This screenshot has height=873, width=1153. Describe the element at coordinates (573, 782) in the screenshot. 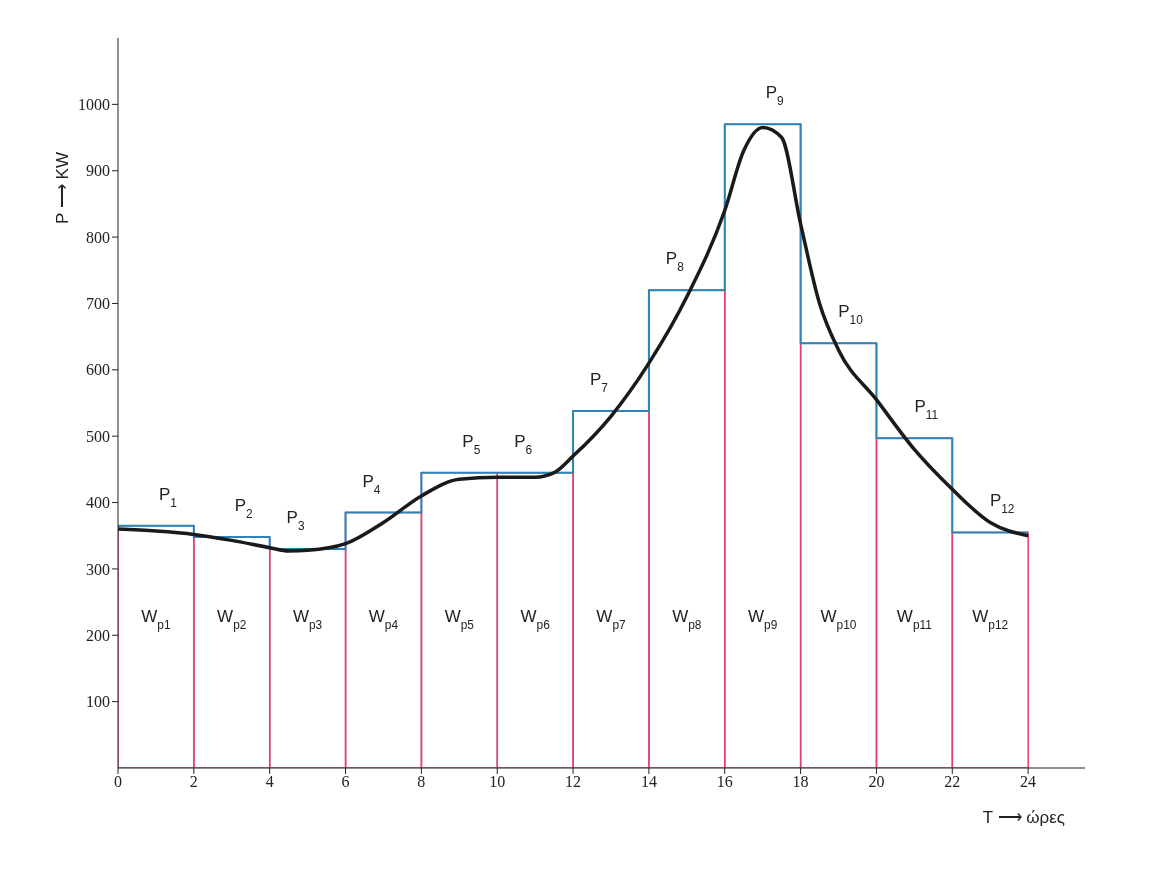

I see `x-tick-label: 12` at that location.